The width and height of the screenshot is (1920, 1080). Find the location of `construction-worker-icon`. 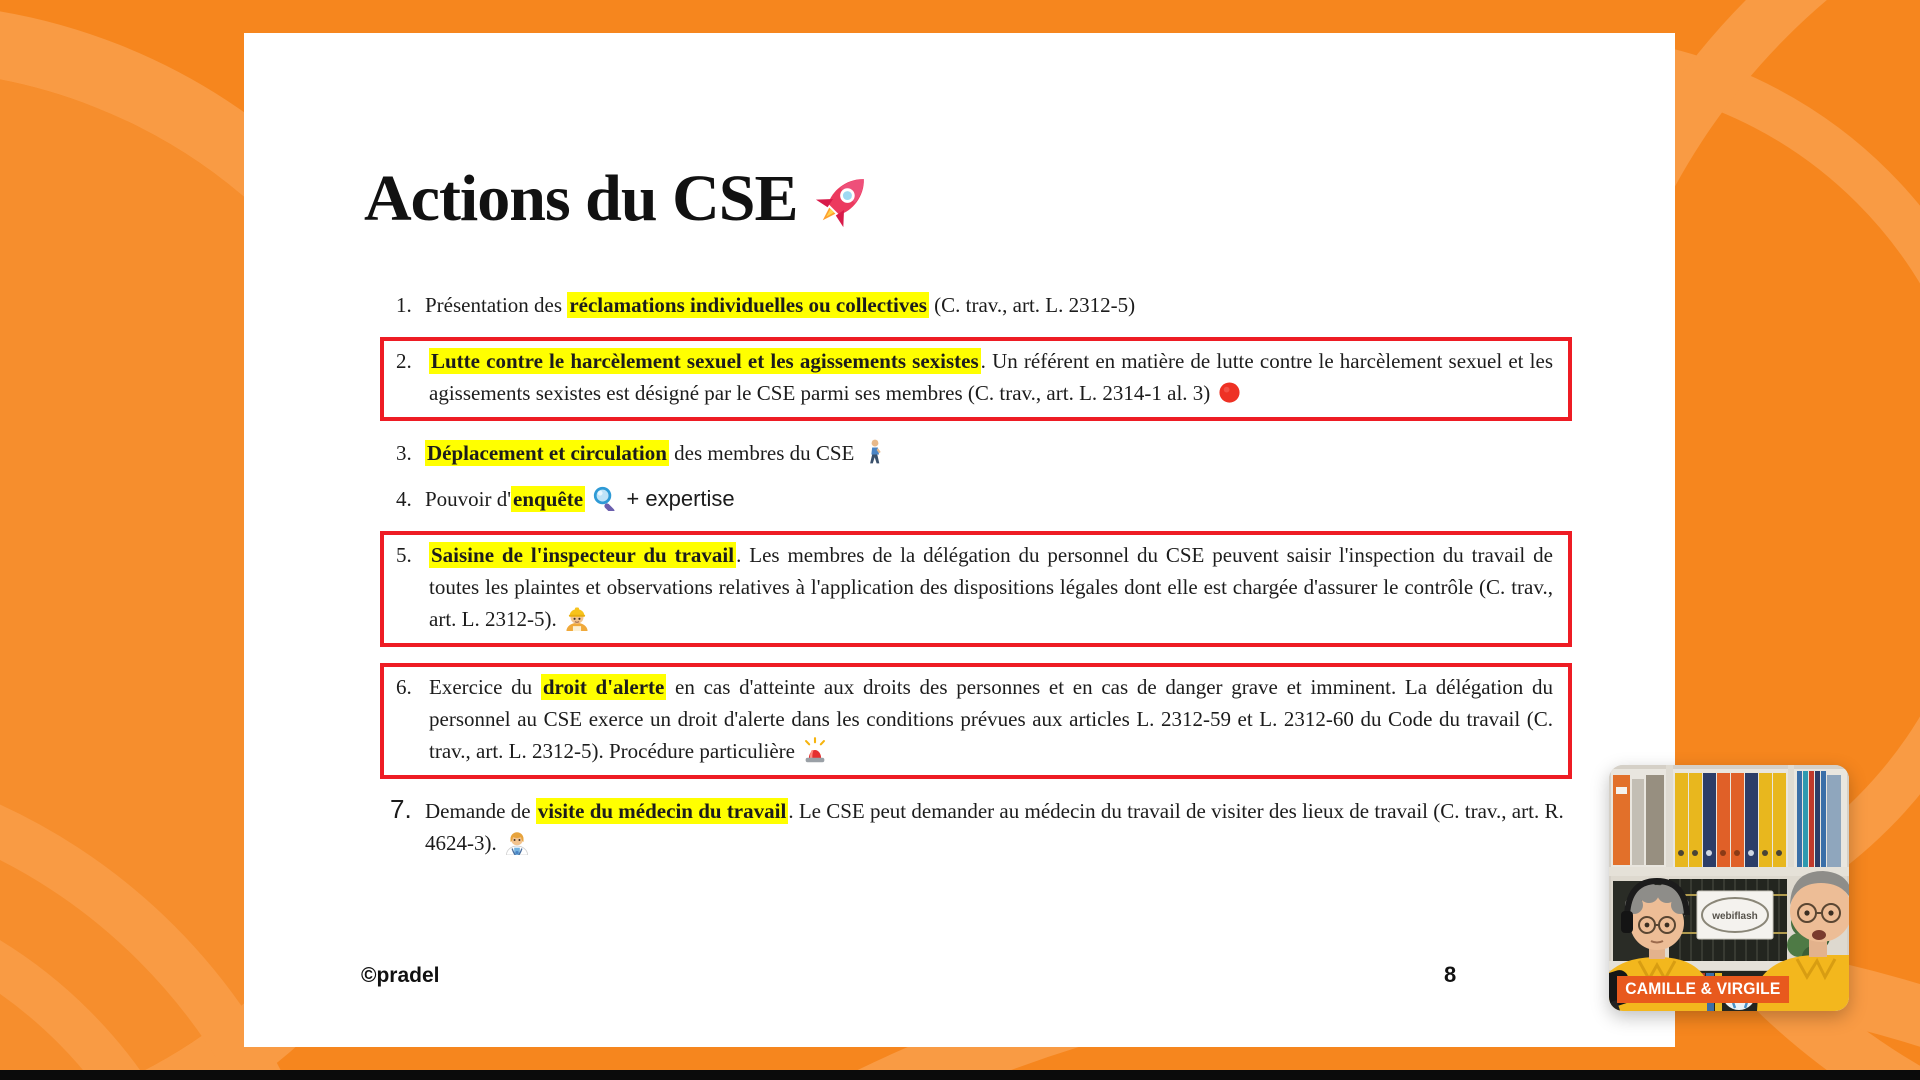

construction-worker-icon is located at coordinates (577, 618).